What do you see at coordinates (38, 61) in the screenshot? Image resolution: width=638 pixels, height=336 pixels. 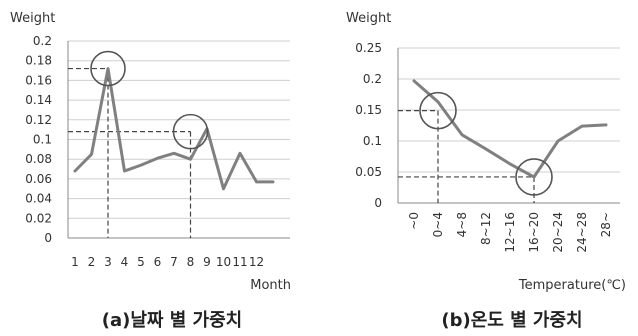 I see `chart-a-y-tick-label: 0.18` at bounding box center [38, 61].